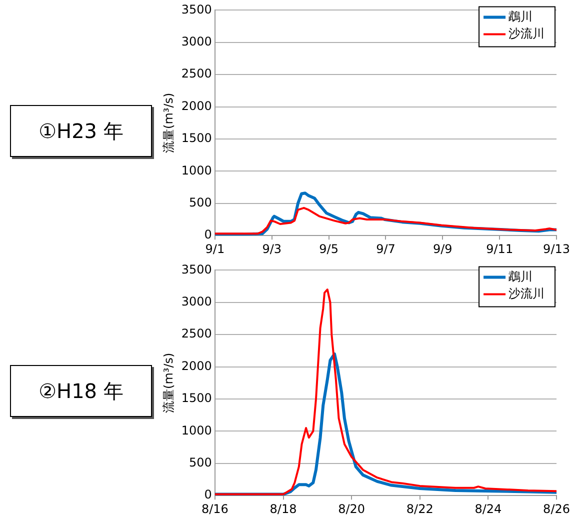  I want to click on x-tick-label: 9/13, so click(556, 249).